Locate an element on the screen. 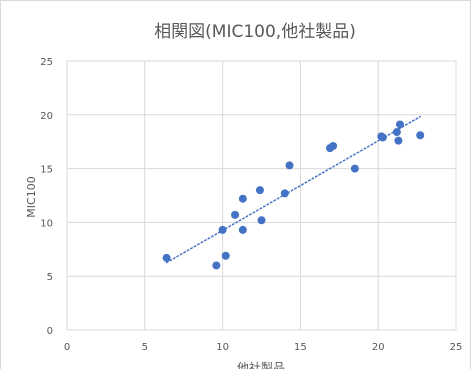 The width and height of the screenshot is (471, 373). x-tick-label: 15 is located at coordinates (300, 347).